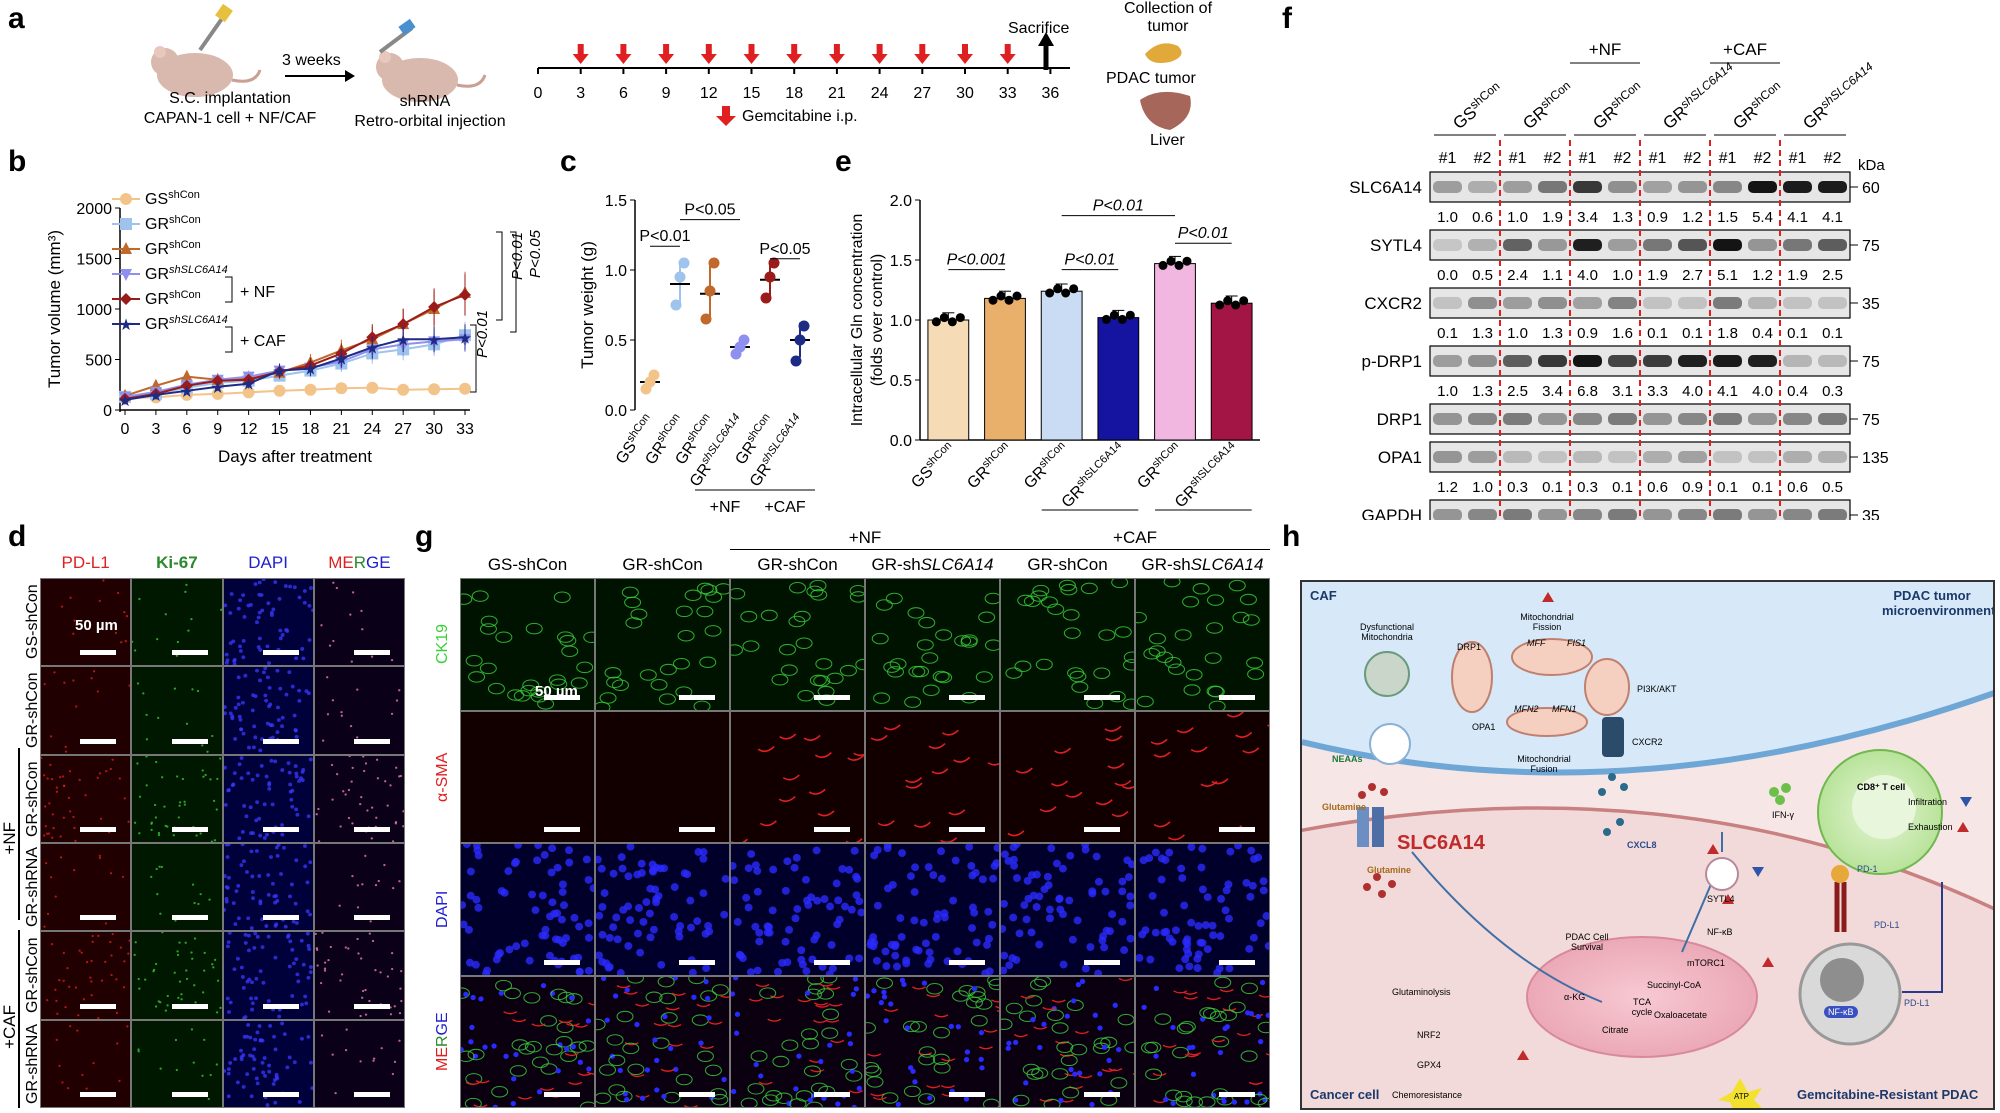  Describe the element at coordinates (1692, 391) in the screenshot. I see `band-quant-value: 4.0` at that location.